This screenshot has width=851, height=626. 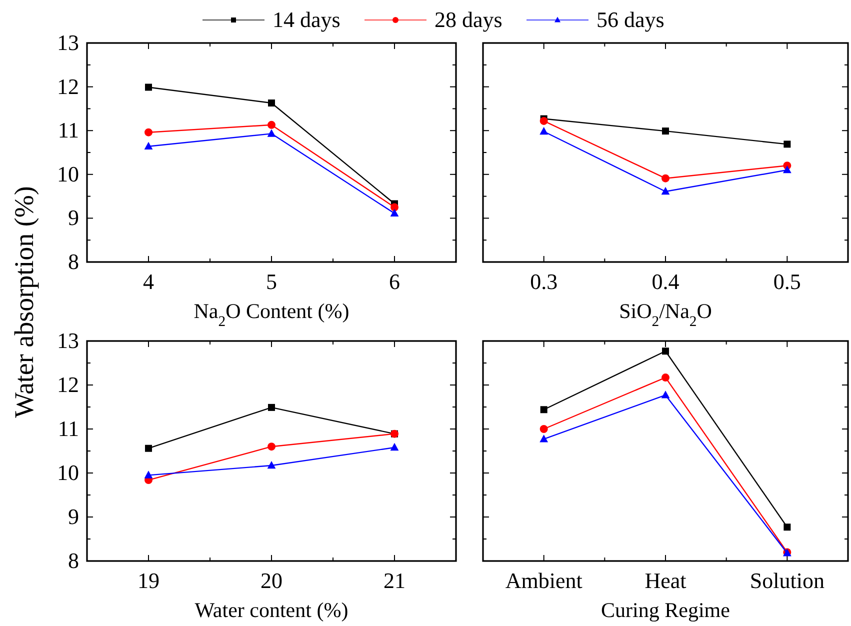 What do you see at coordinates (24, 302) in the screenshot?
I see `y-axis-title: Water absorption (%)` at bounding box center [24, 302].